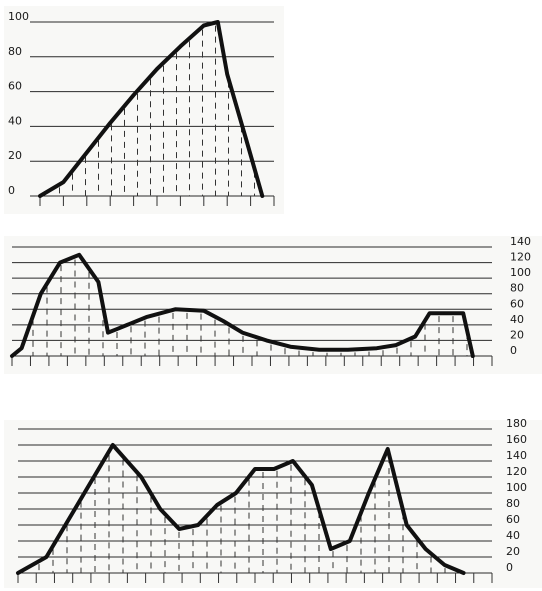  Describe the element at coordinates (516, 439) in the screenshot. I see `y-tick-label: 160` at that location.